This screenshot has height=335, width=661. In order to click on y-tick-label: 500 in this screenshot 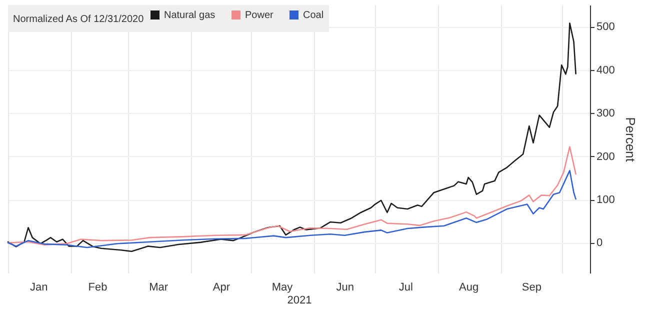, I will do `click(605, 27)`.